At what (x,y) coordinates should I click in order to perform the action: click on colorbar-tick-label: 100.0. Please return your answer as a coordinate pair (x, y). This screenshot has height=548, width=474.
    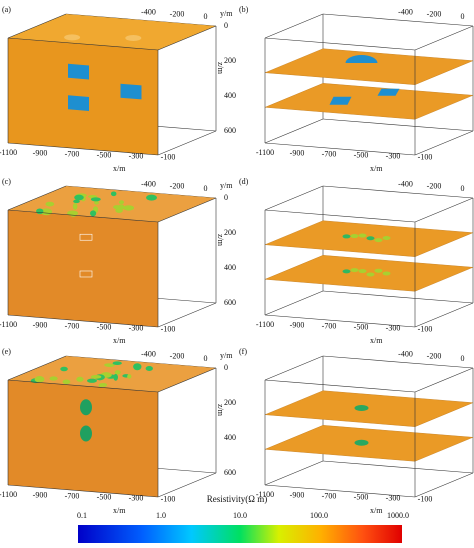
    Looking at the image, I should click on (319, 515).